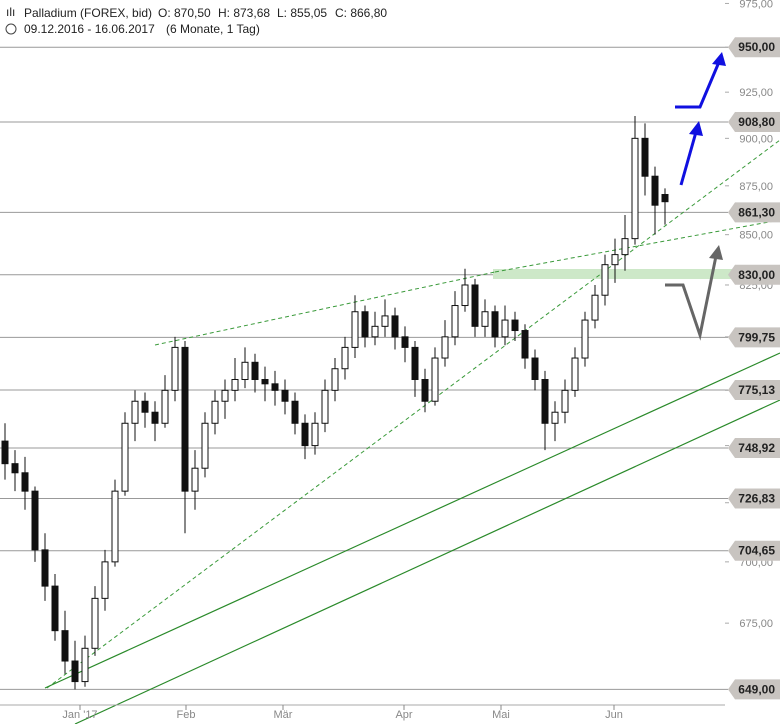  I want to click on level-label: 704,65, so click(756, 551).